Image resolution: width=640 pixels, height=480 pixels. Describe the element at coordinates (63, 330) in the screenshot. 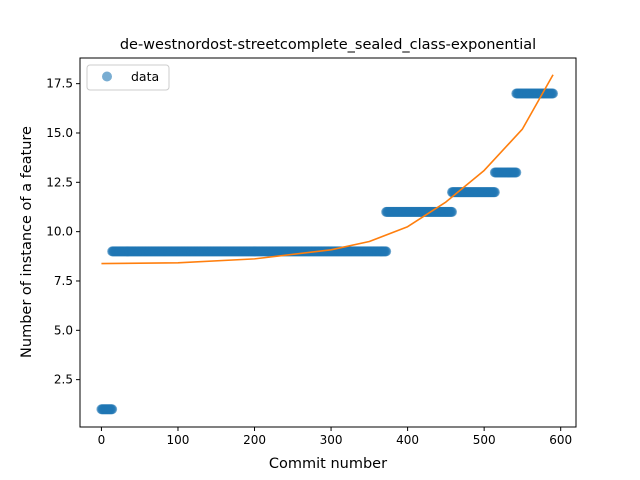

I see `y-tick-label: 5.0` at that location.